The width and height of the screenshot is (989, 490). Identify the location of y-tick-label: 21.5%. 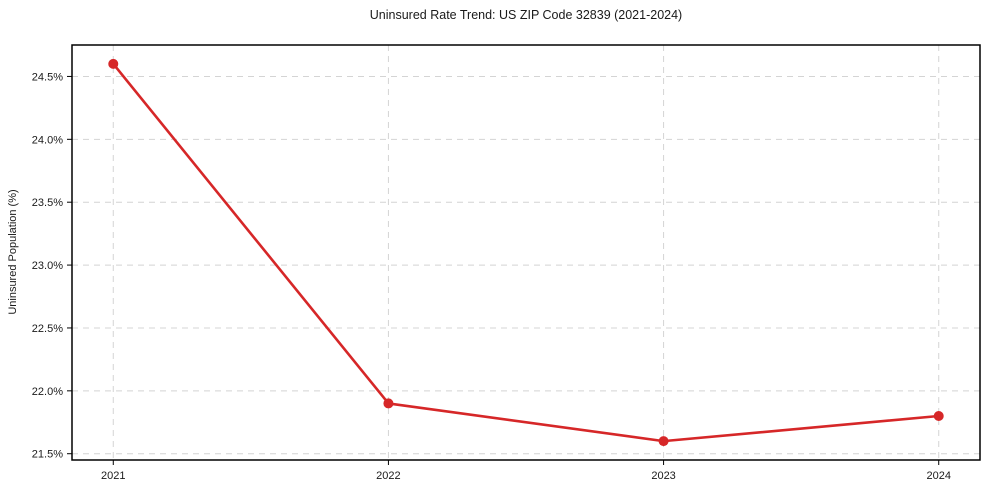
(47, 455).